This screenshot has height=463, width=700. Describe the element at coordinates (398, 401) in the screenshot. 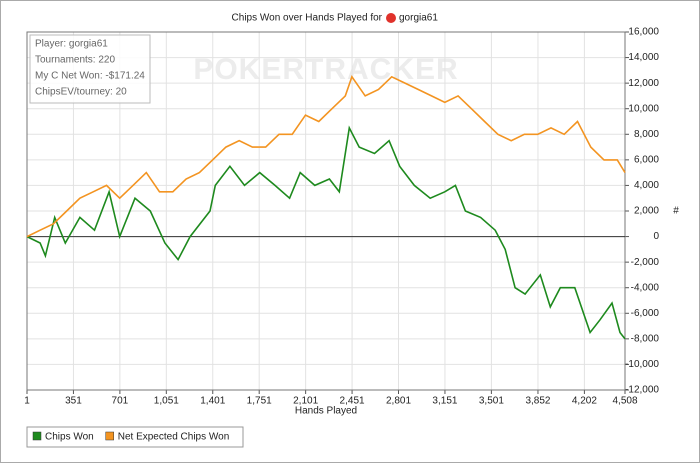

I see `x-tick-label: 2,801` at that location.